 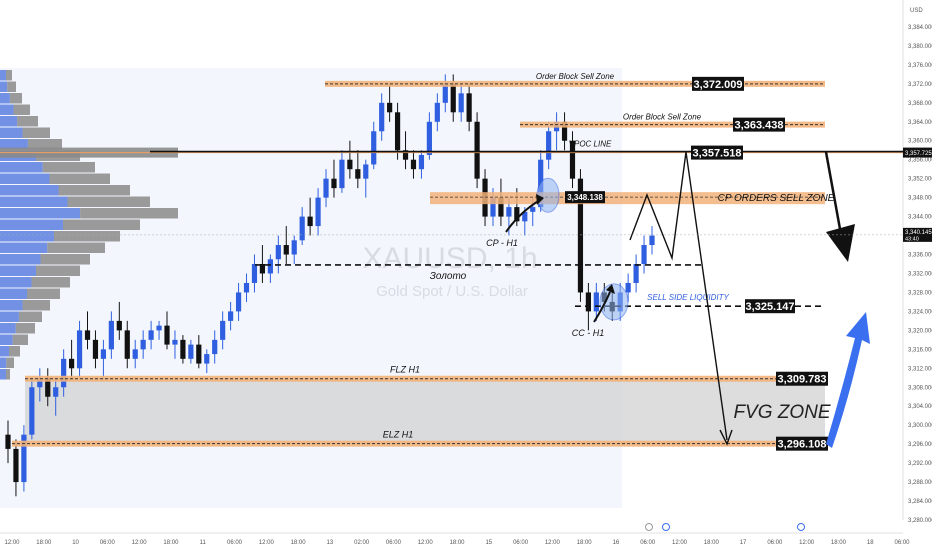 I want to click on order-block-1-title: Order Block Sell Zone, so click(x=575, y=76).